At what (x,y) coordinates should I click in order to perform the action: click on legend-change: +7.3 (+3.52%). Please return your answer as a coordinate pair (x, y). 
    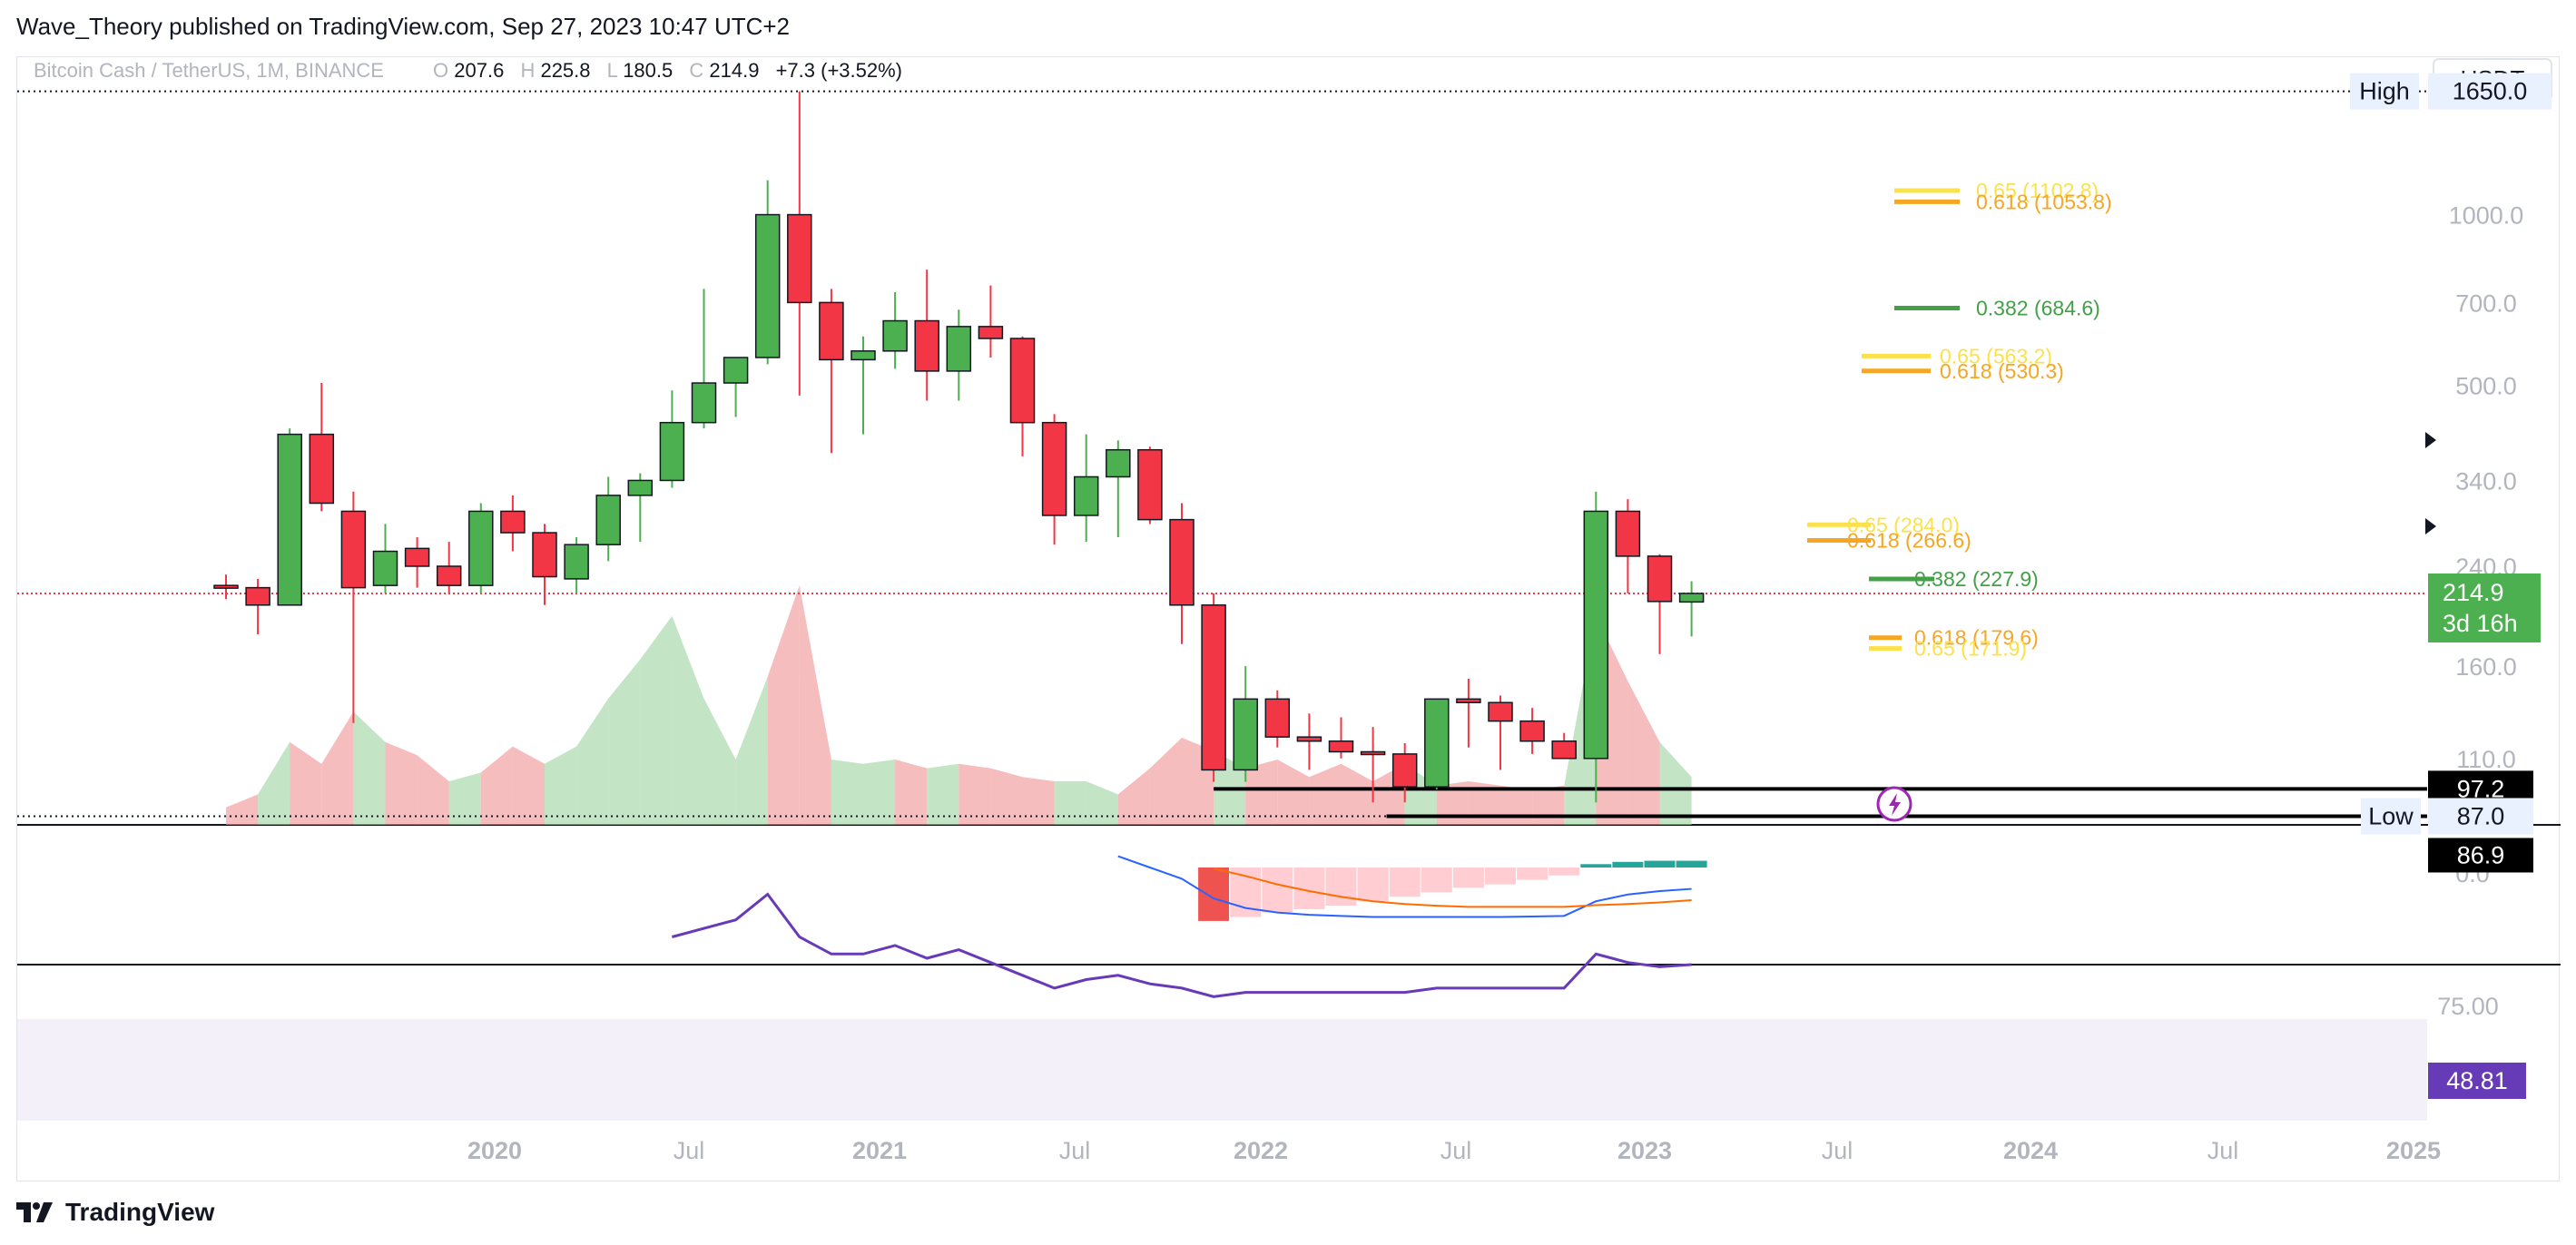
    Looking at the image, I should click on (839, 70).